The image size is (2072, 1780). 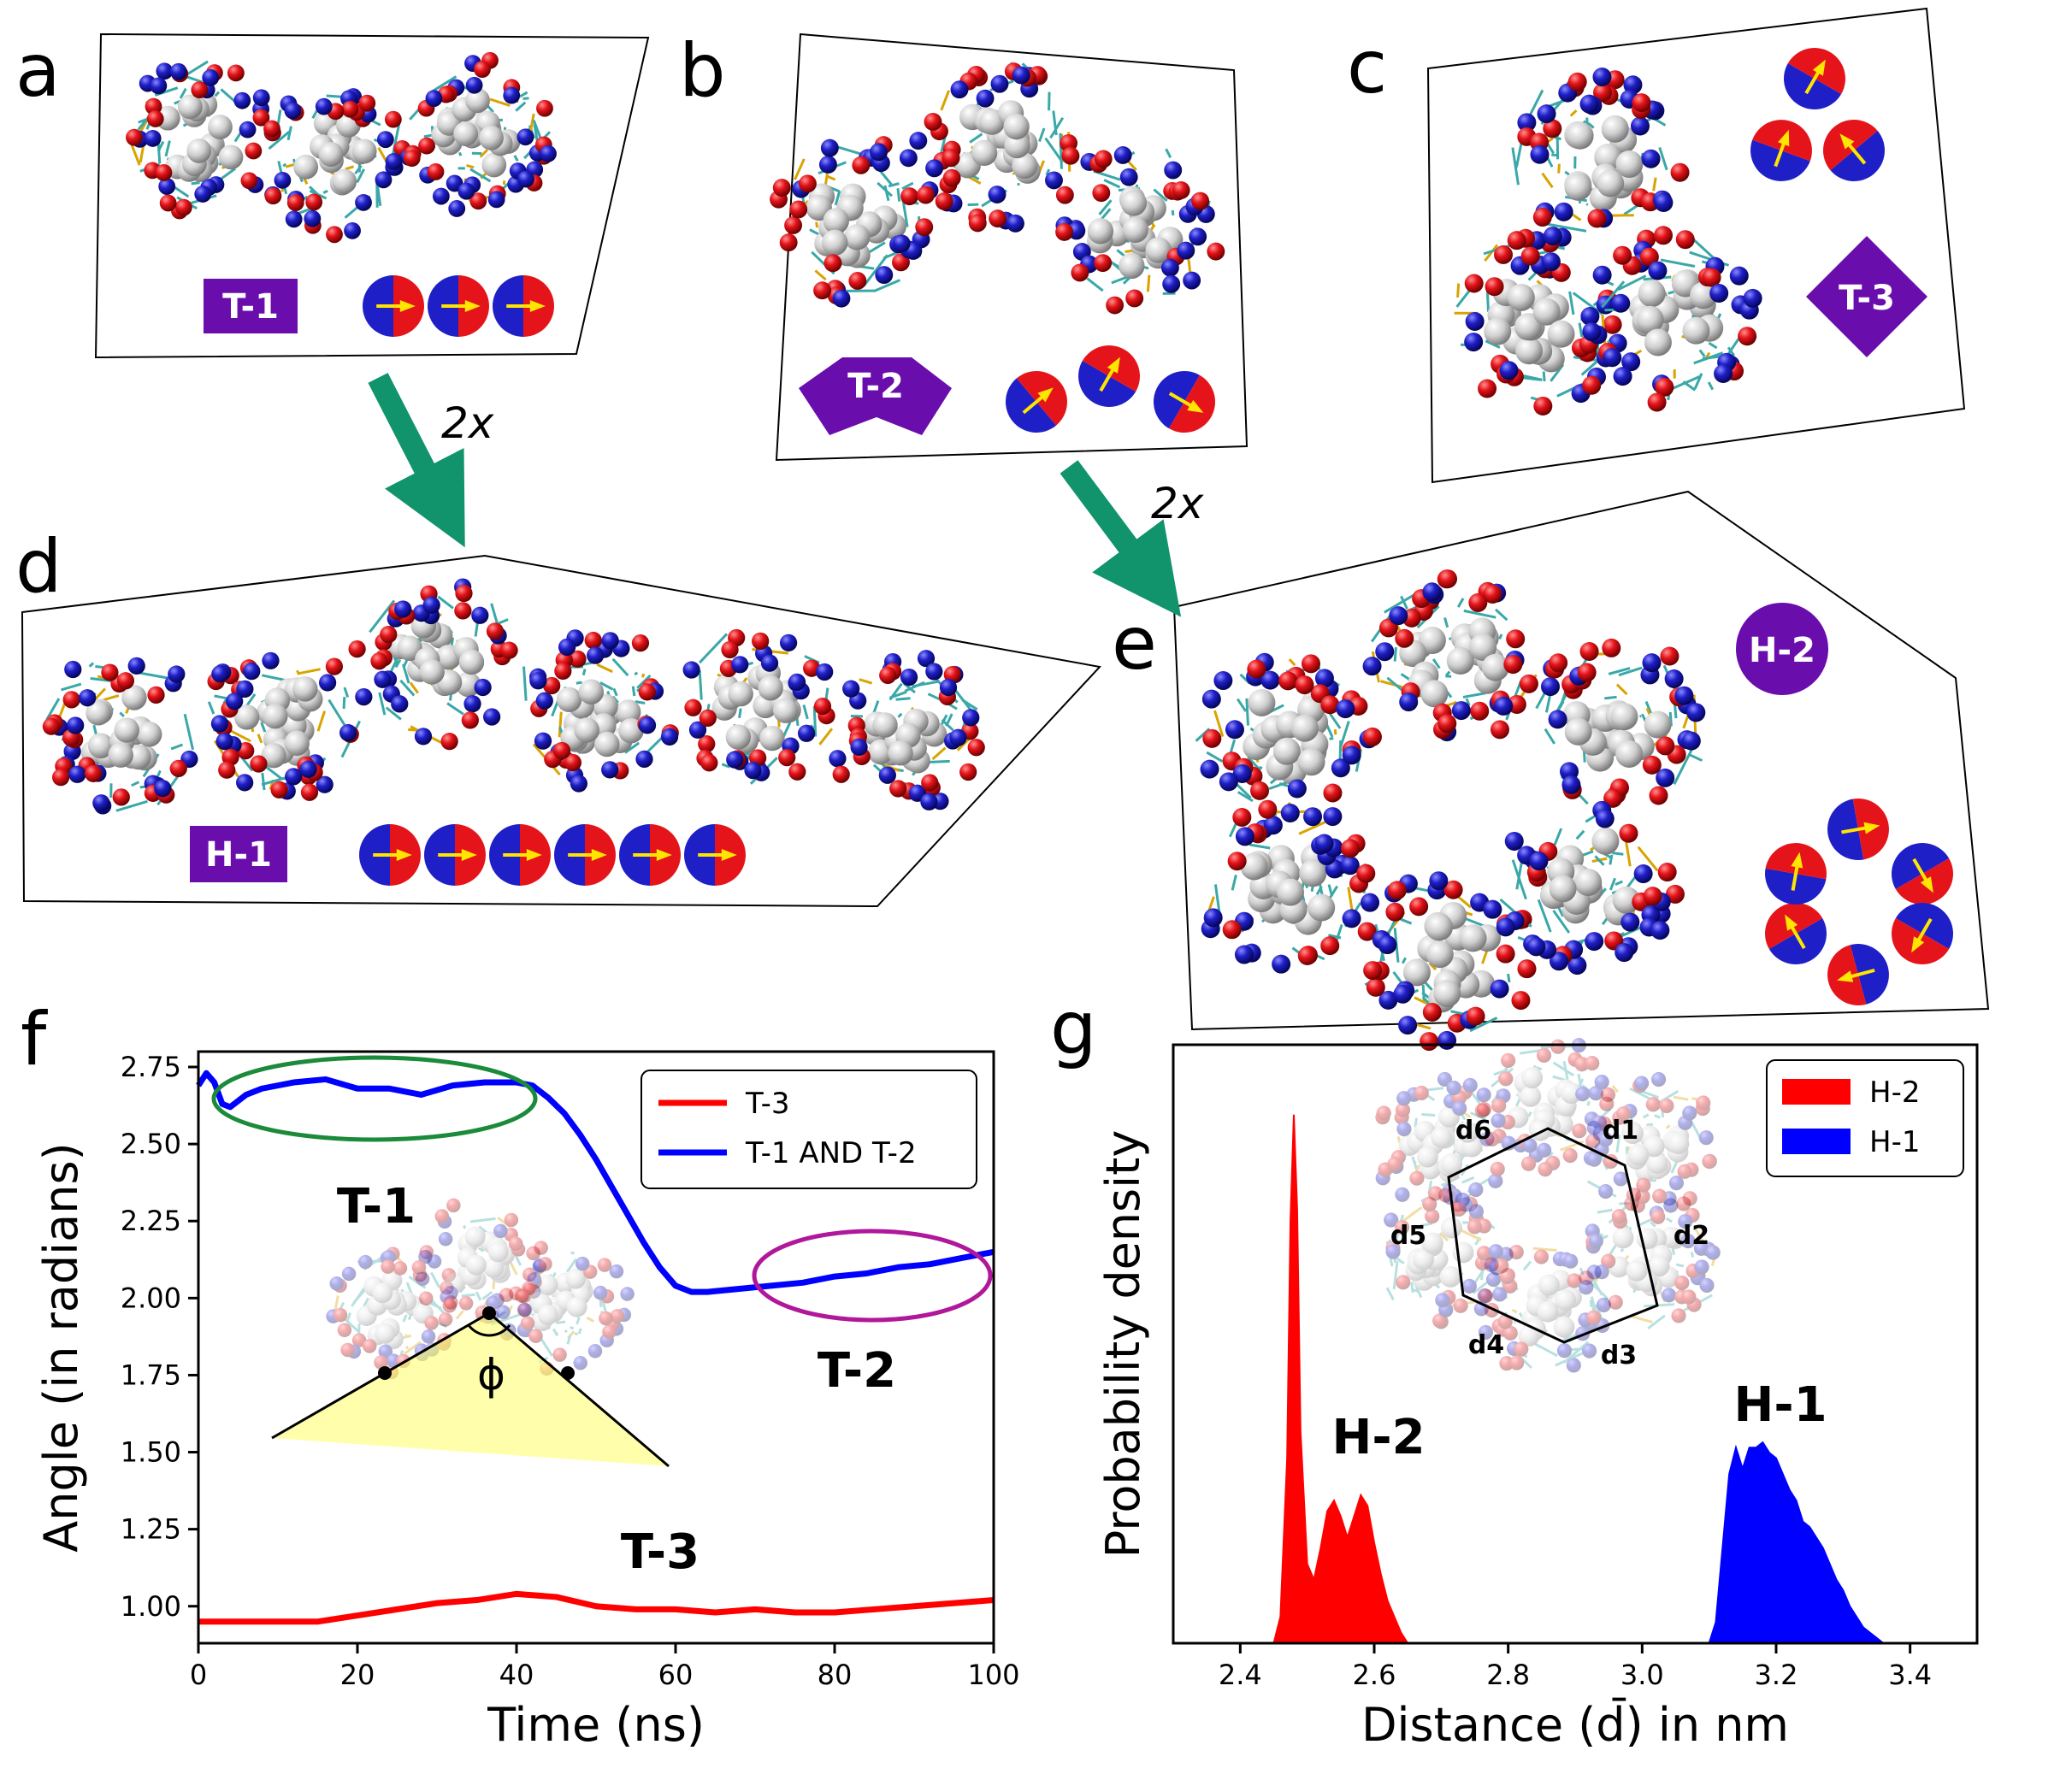 I want to click on y-tick-label-f: 2.75, so click(x=151, y=1067).